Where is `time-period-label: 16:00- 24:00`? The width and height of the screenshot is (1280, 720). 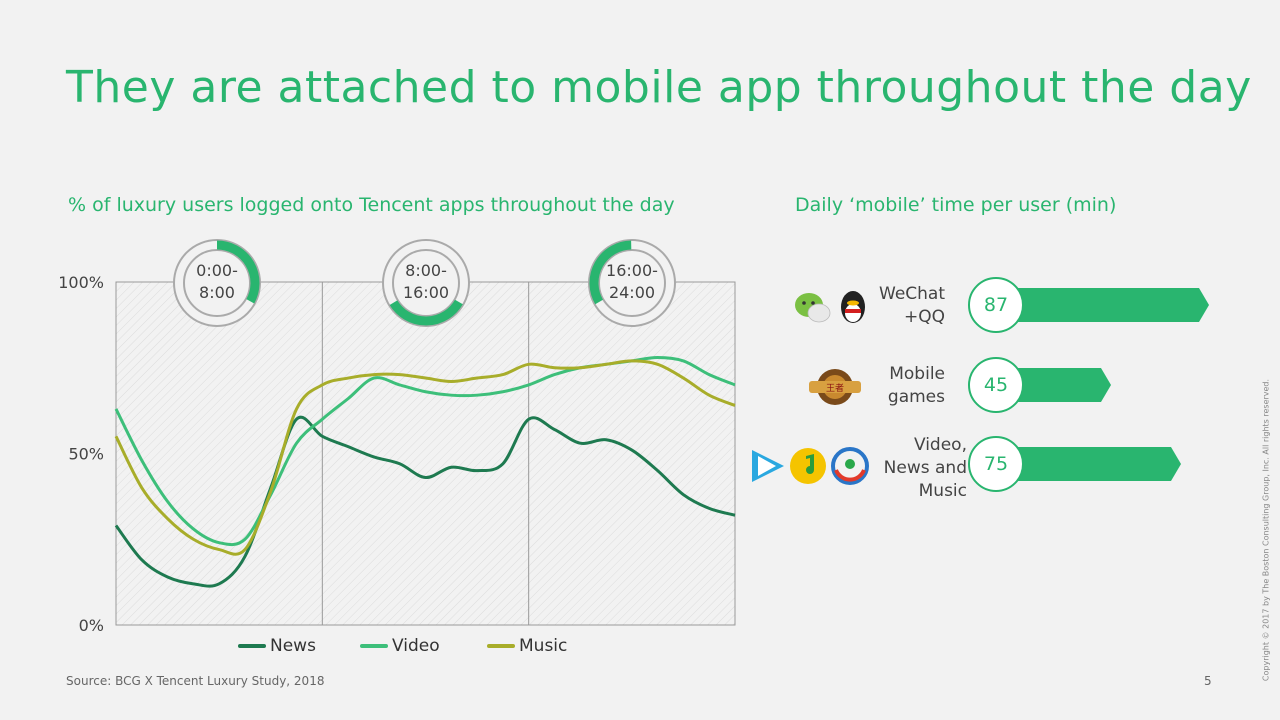
time-period-label: 16:00- 24:00 is located at coordinates (632, 281).